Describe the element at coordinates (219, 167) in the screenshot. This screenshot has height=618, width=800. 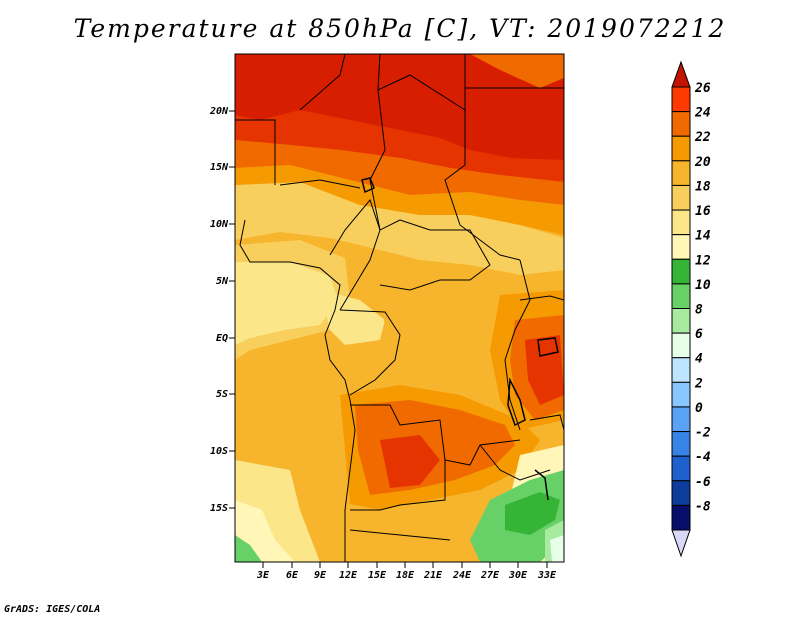
I see `lat-label: 15N` at that location.